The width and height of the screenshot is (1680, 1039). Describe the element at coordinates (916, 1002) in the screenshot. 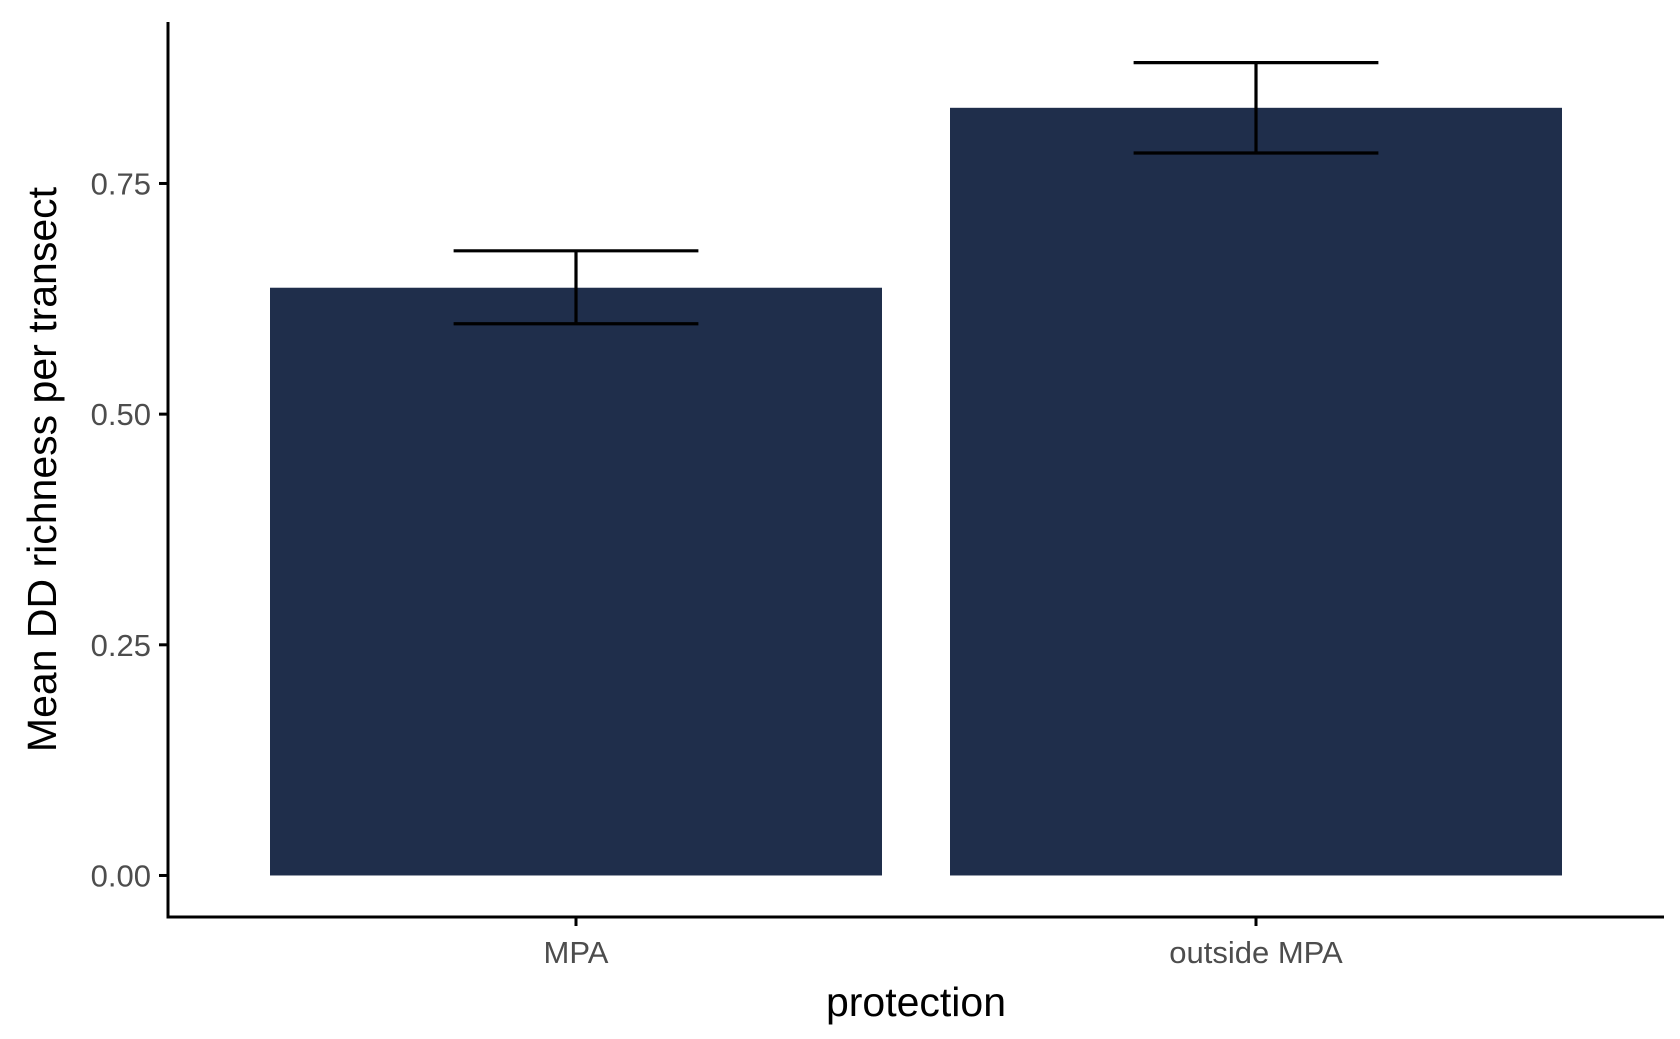

I see `x-axis-title: protection` at that location.